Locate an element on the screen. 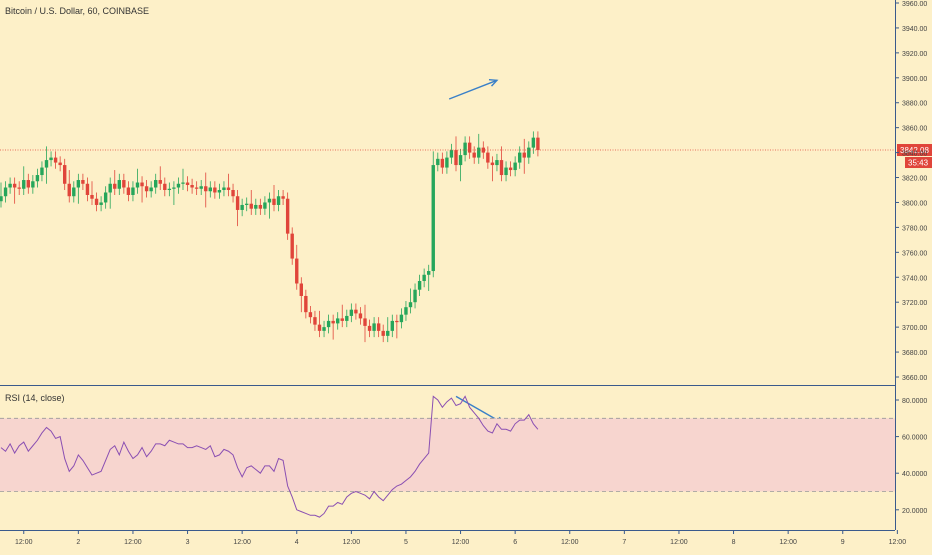  price-axis-tick-label: 3720.00 is located at coordinates (914, 303).